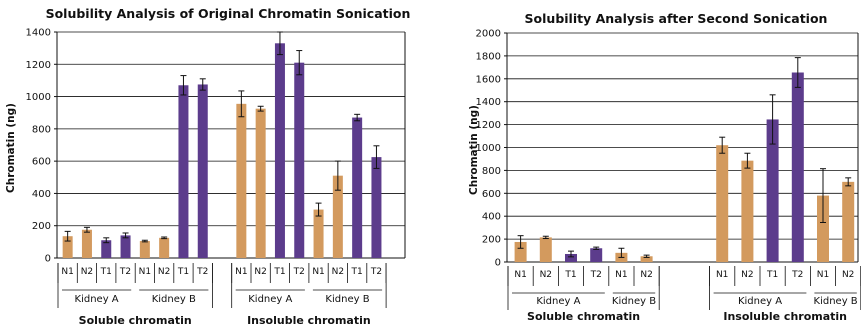 The width and height of the screenshot is (861, 328). Describe the element at coordinates (785, 316) in the screenshot. I see `chart2-section-label: Insoluble chromatin` at that location.